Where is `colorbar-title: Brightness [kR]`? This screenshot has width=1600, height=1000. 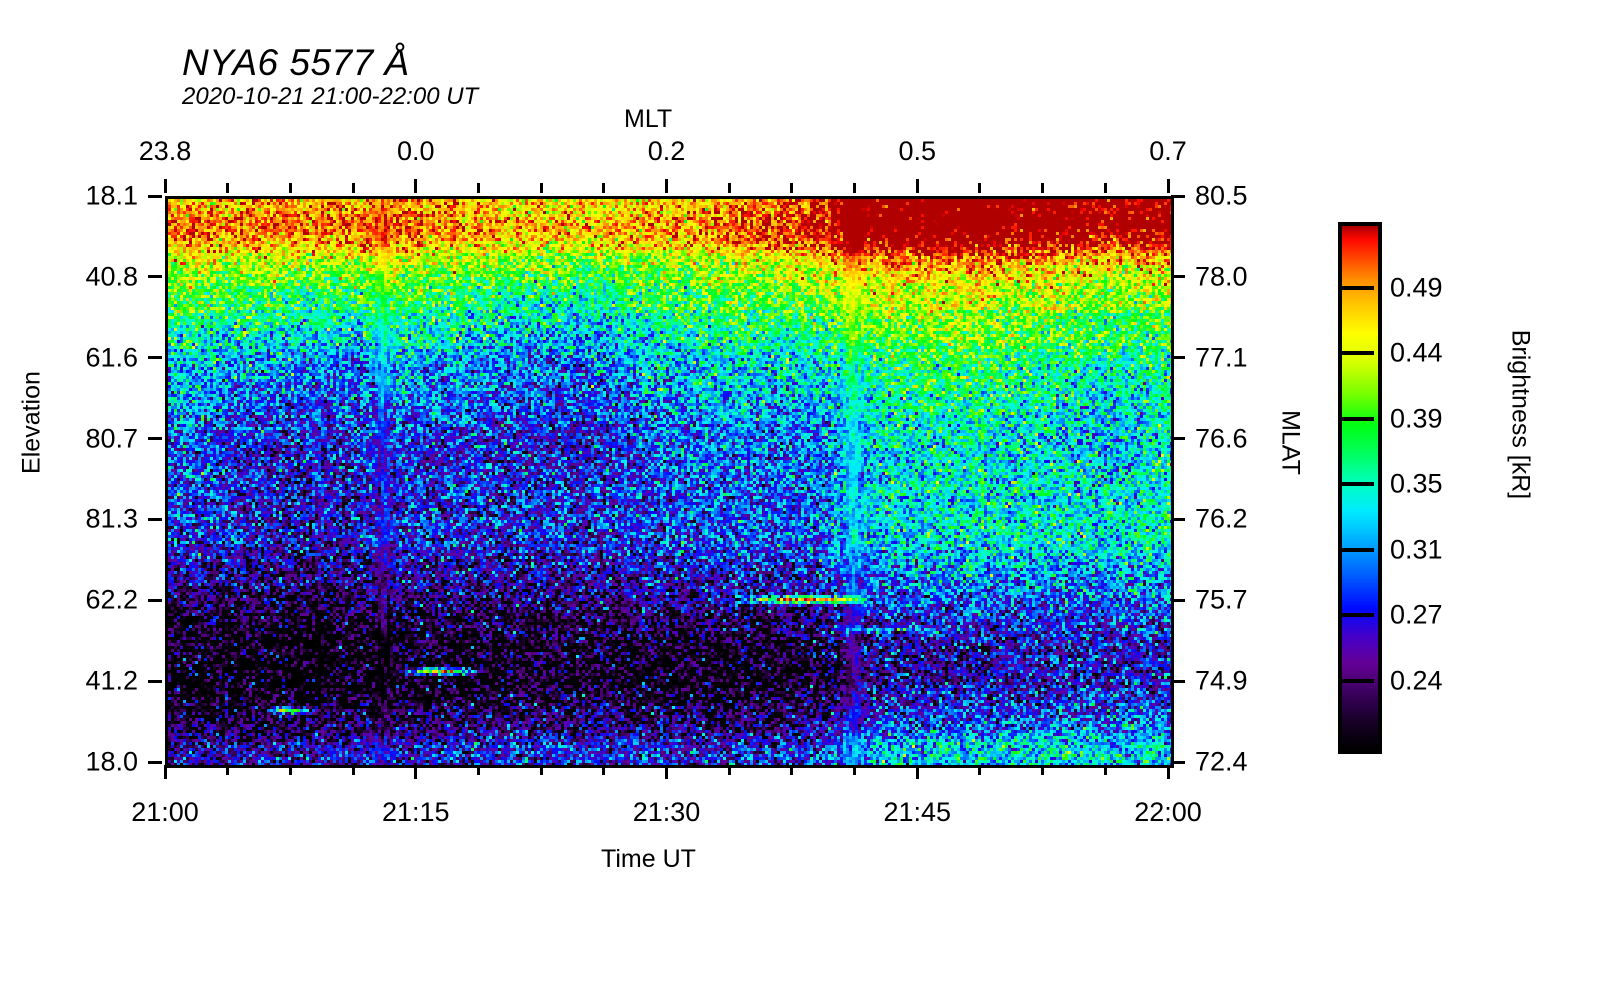
colorbar-title: Brightness [kR] is located at coordinates (1520, 414).